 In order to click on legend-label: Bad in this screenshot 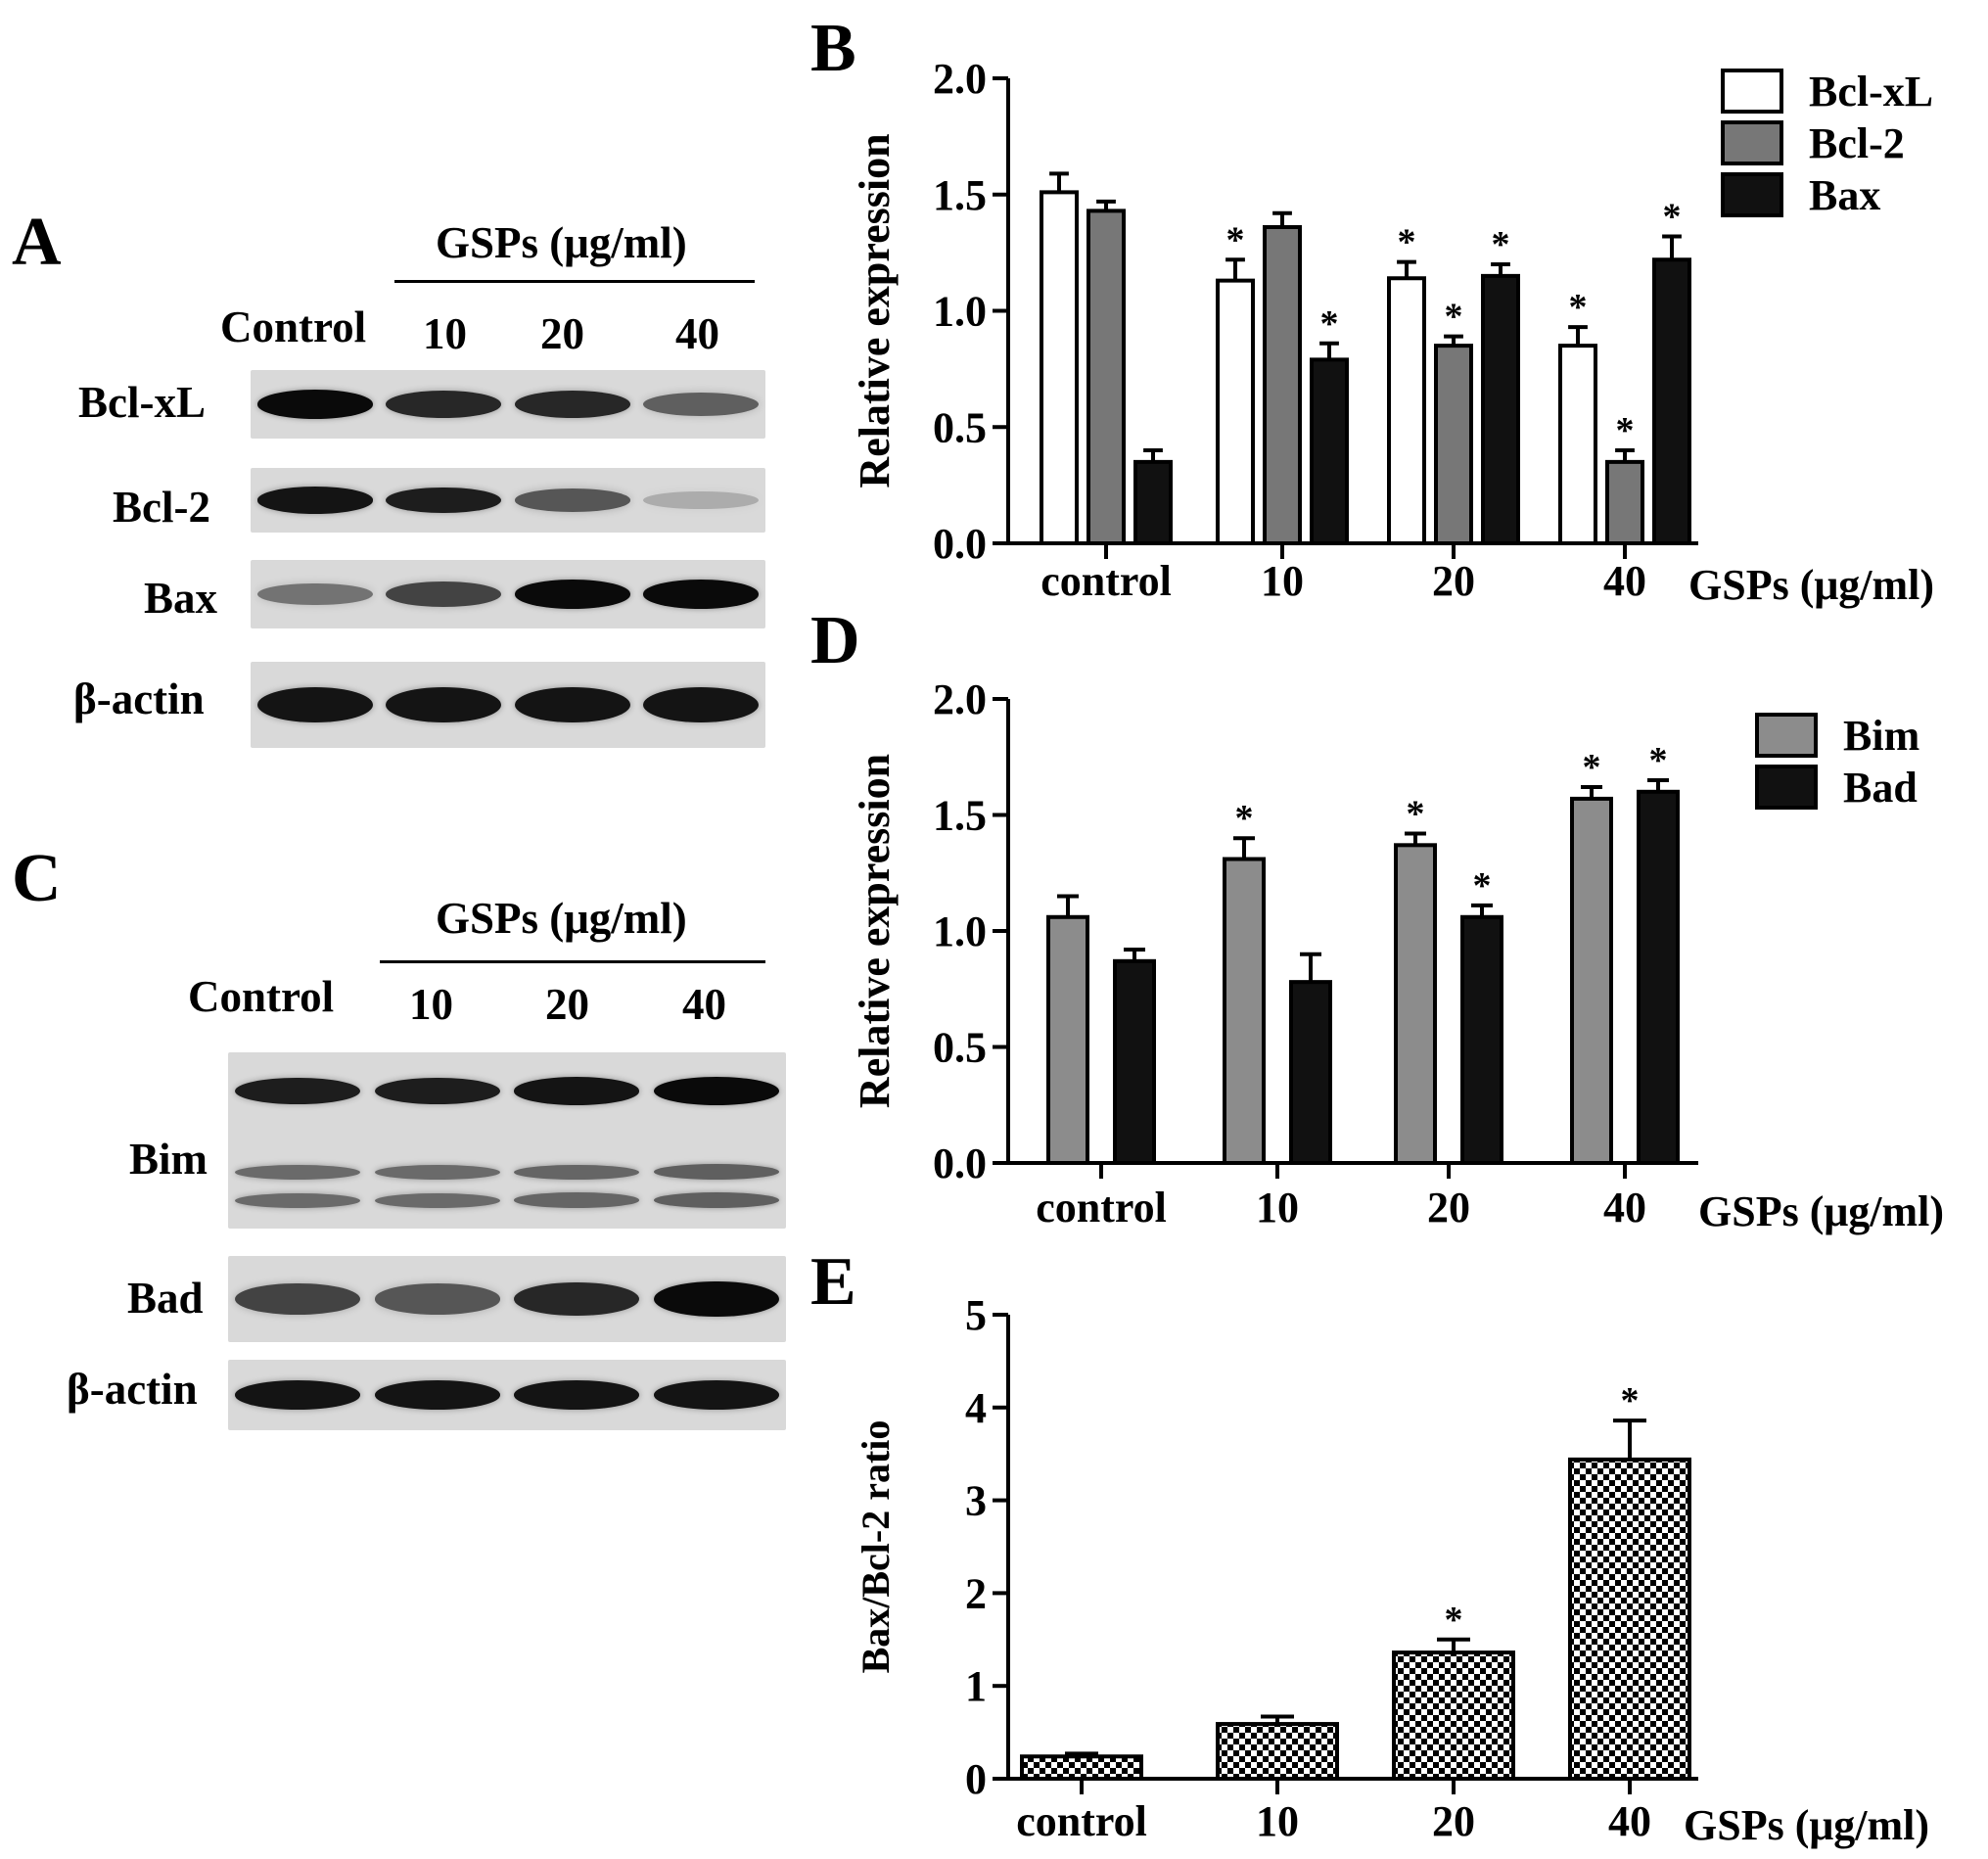, I will do `click(1880, 788)`.